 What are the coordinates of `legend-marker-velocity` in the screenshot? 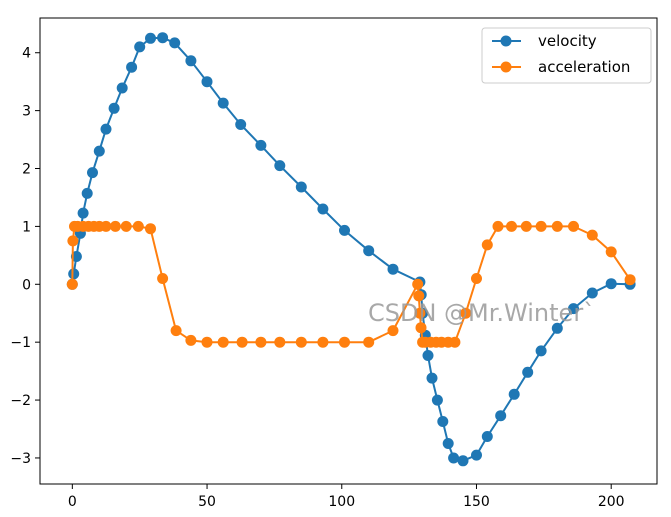 It's located at (506, 41).